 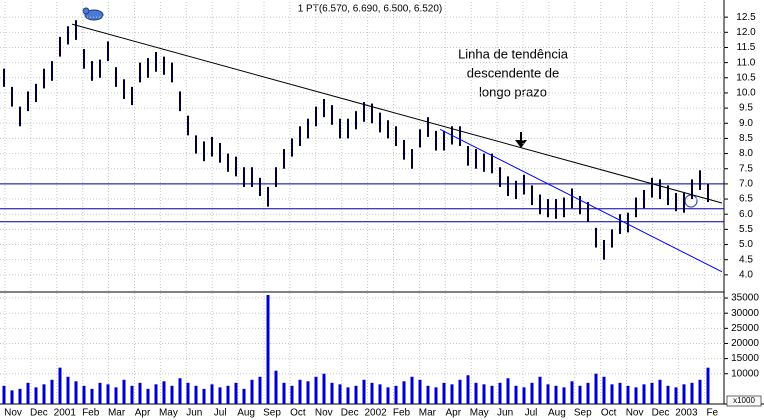 What do you see at coordinates (746, 108) in the screenshot?
I see `y-tick-label: 9.5` at bounding box center [746, 108].